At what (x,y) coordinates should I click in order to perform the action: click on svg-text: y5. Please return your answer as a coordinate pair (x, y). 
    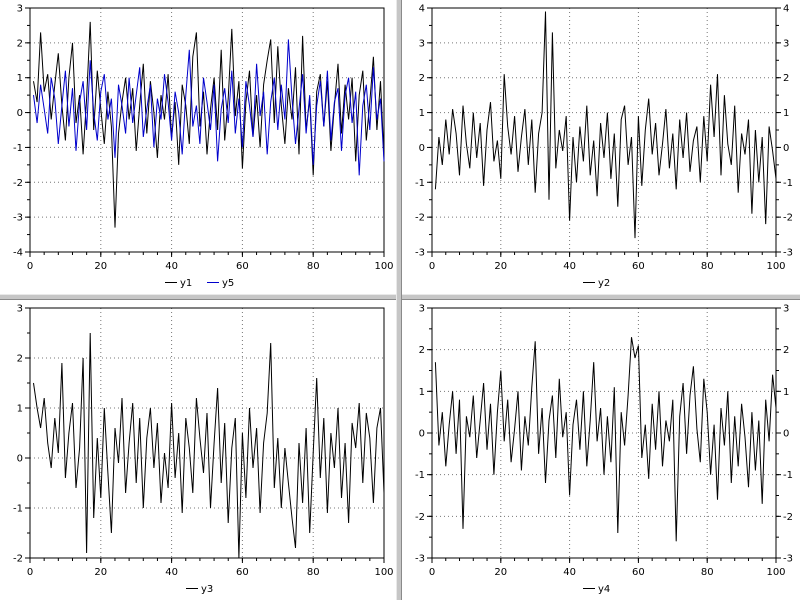
    Looking at the image, I should click on (228, 283).